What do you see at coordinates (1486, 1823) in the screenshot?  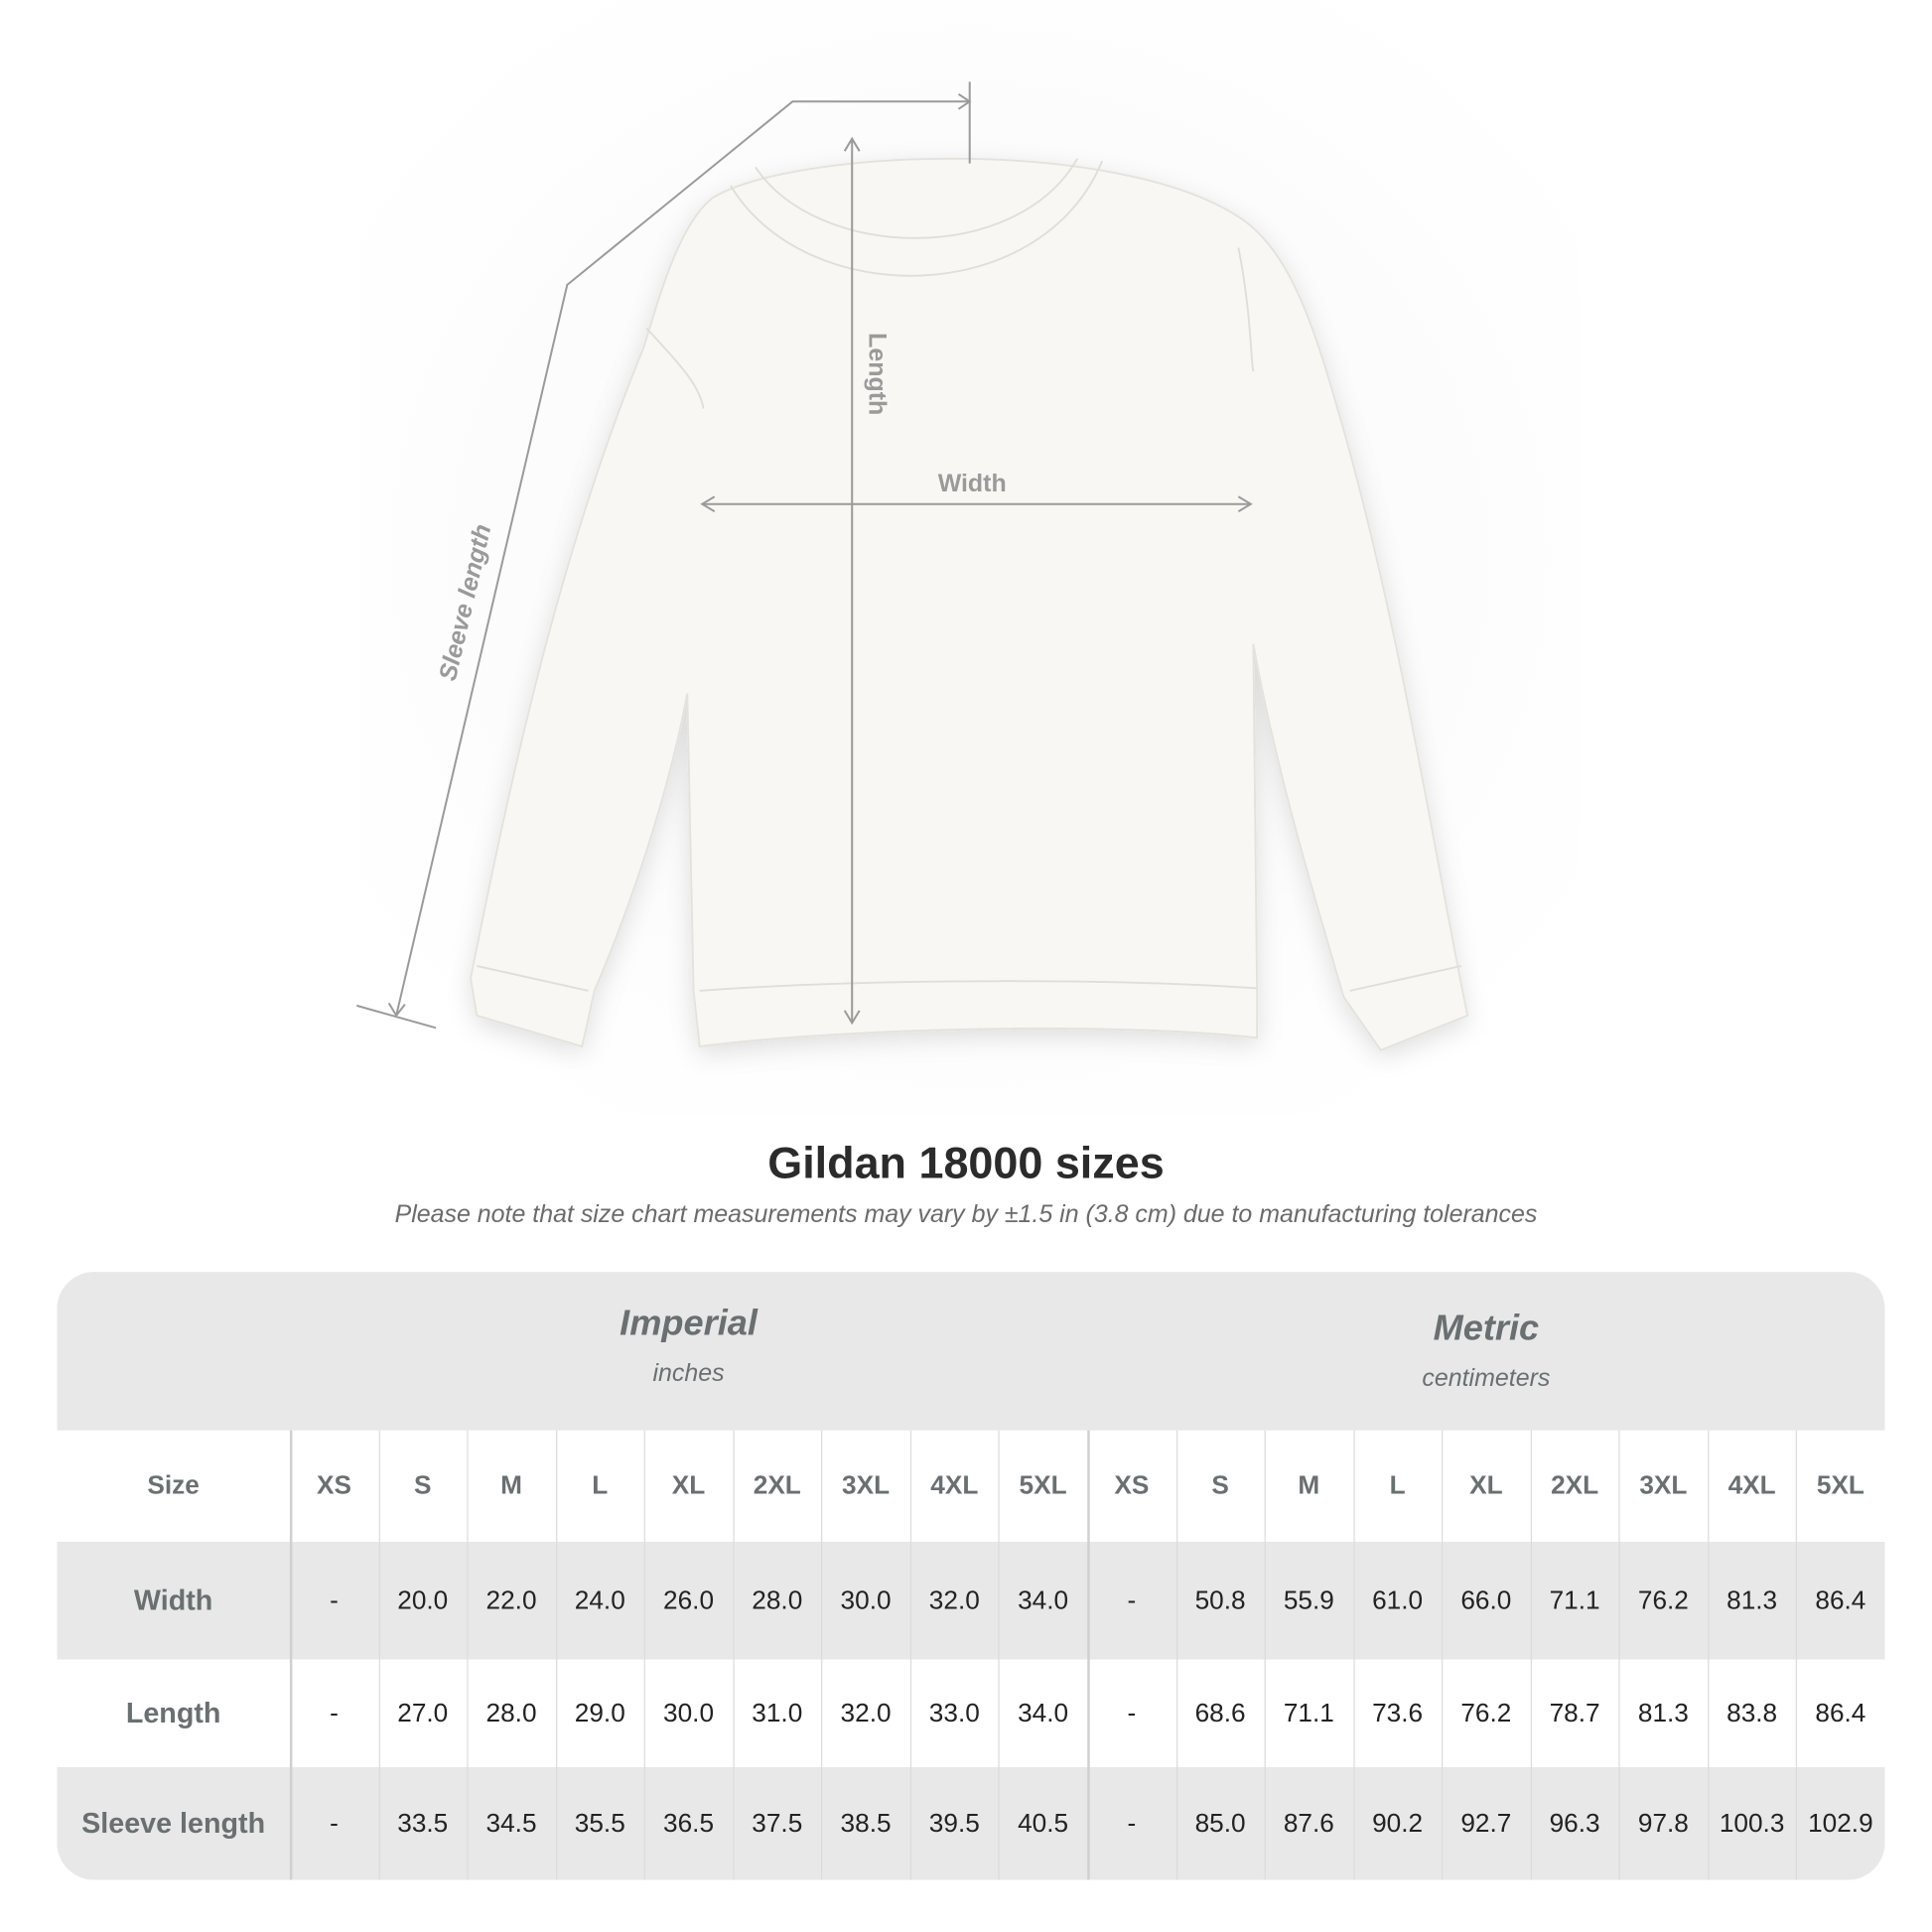 I see `table-cell: 92.7` at bounding box center [1486, 1823].